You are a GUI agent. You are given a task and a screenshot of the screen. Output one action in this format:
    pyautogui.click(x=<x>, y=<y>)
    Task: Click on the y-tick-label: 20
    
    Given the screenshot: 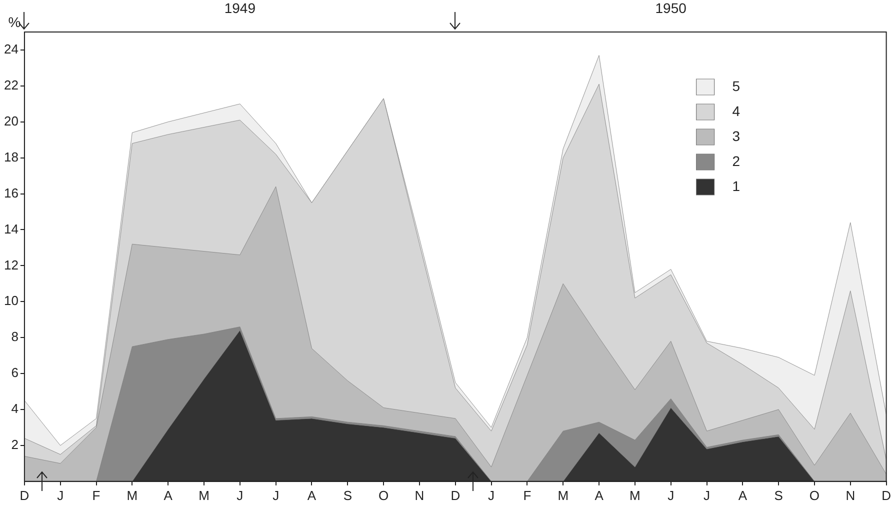 What is the action you would take?
    pyautogui.click(x=11, y=120)
    